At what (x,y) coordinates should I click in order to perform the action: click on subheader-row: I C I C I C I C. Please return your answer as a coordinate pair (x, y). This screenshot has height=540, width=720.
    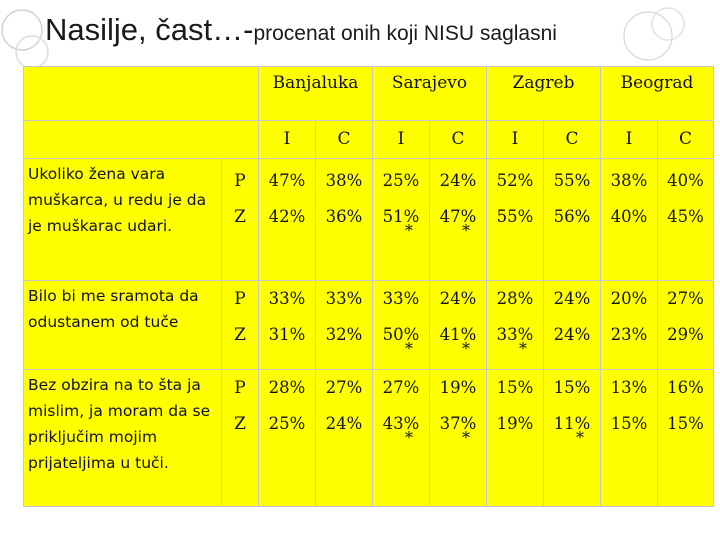
    Looking at the image, I should click on (369, 140).